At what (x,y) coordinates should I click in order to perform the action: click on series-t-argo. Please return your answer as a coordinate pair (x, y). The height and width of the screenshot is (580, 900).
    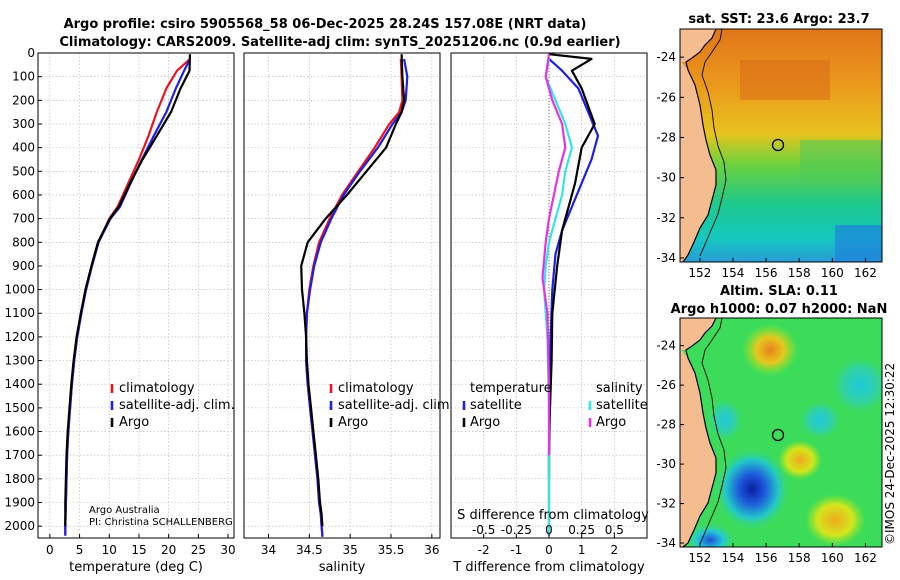
    Looking at the image, I should click on (571, 266).